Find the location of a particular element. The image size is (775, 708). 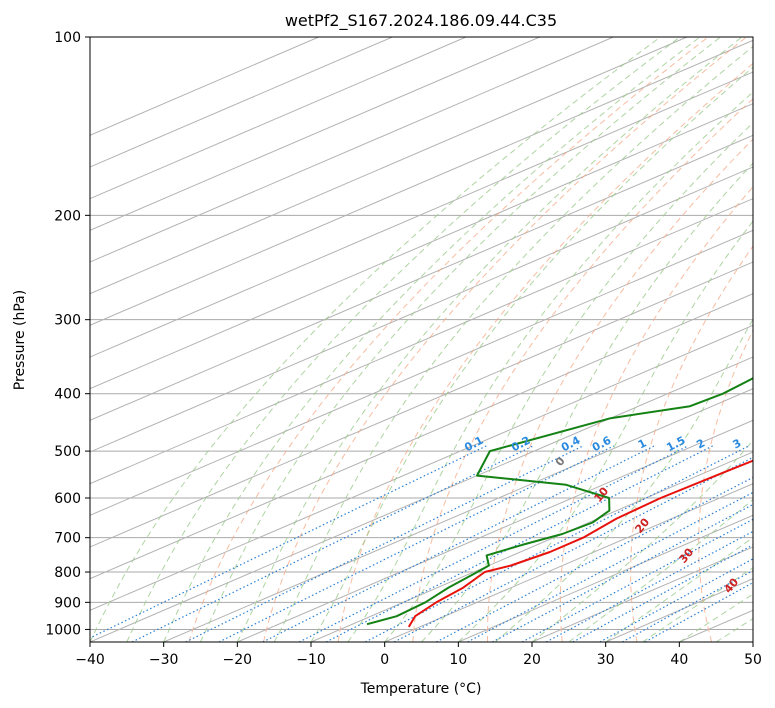

x-tick-label: 0 is located at coordinates (384, 660).